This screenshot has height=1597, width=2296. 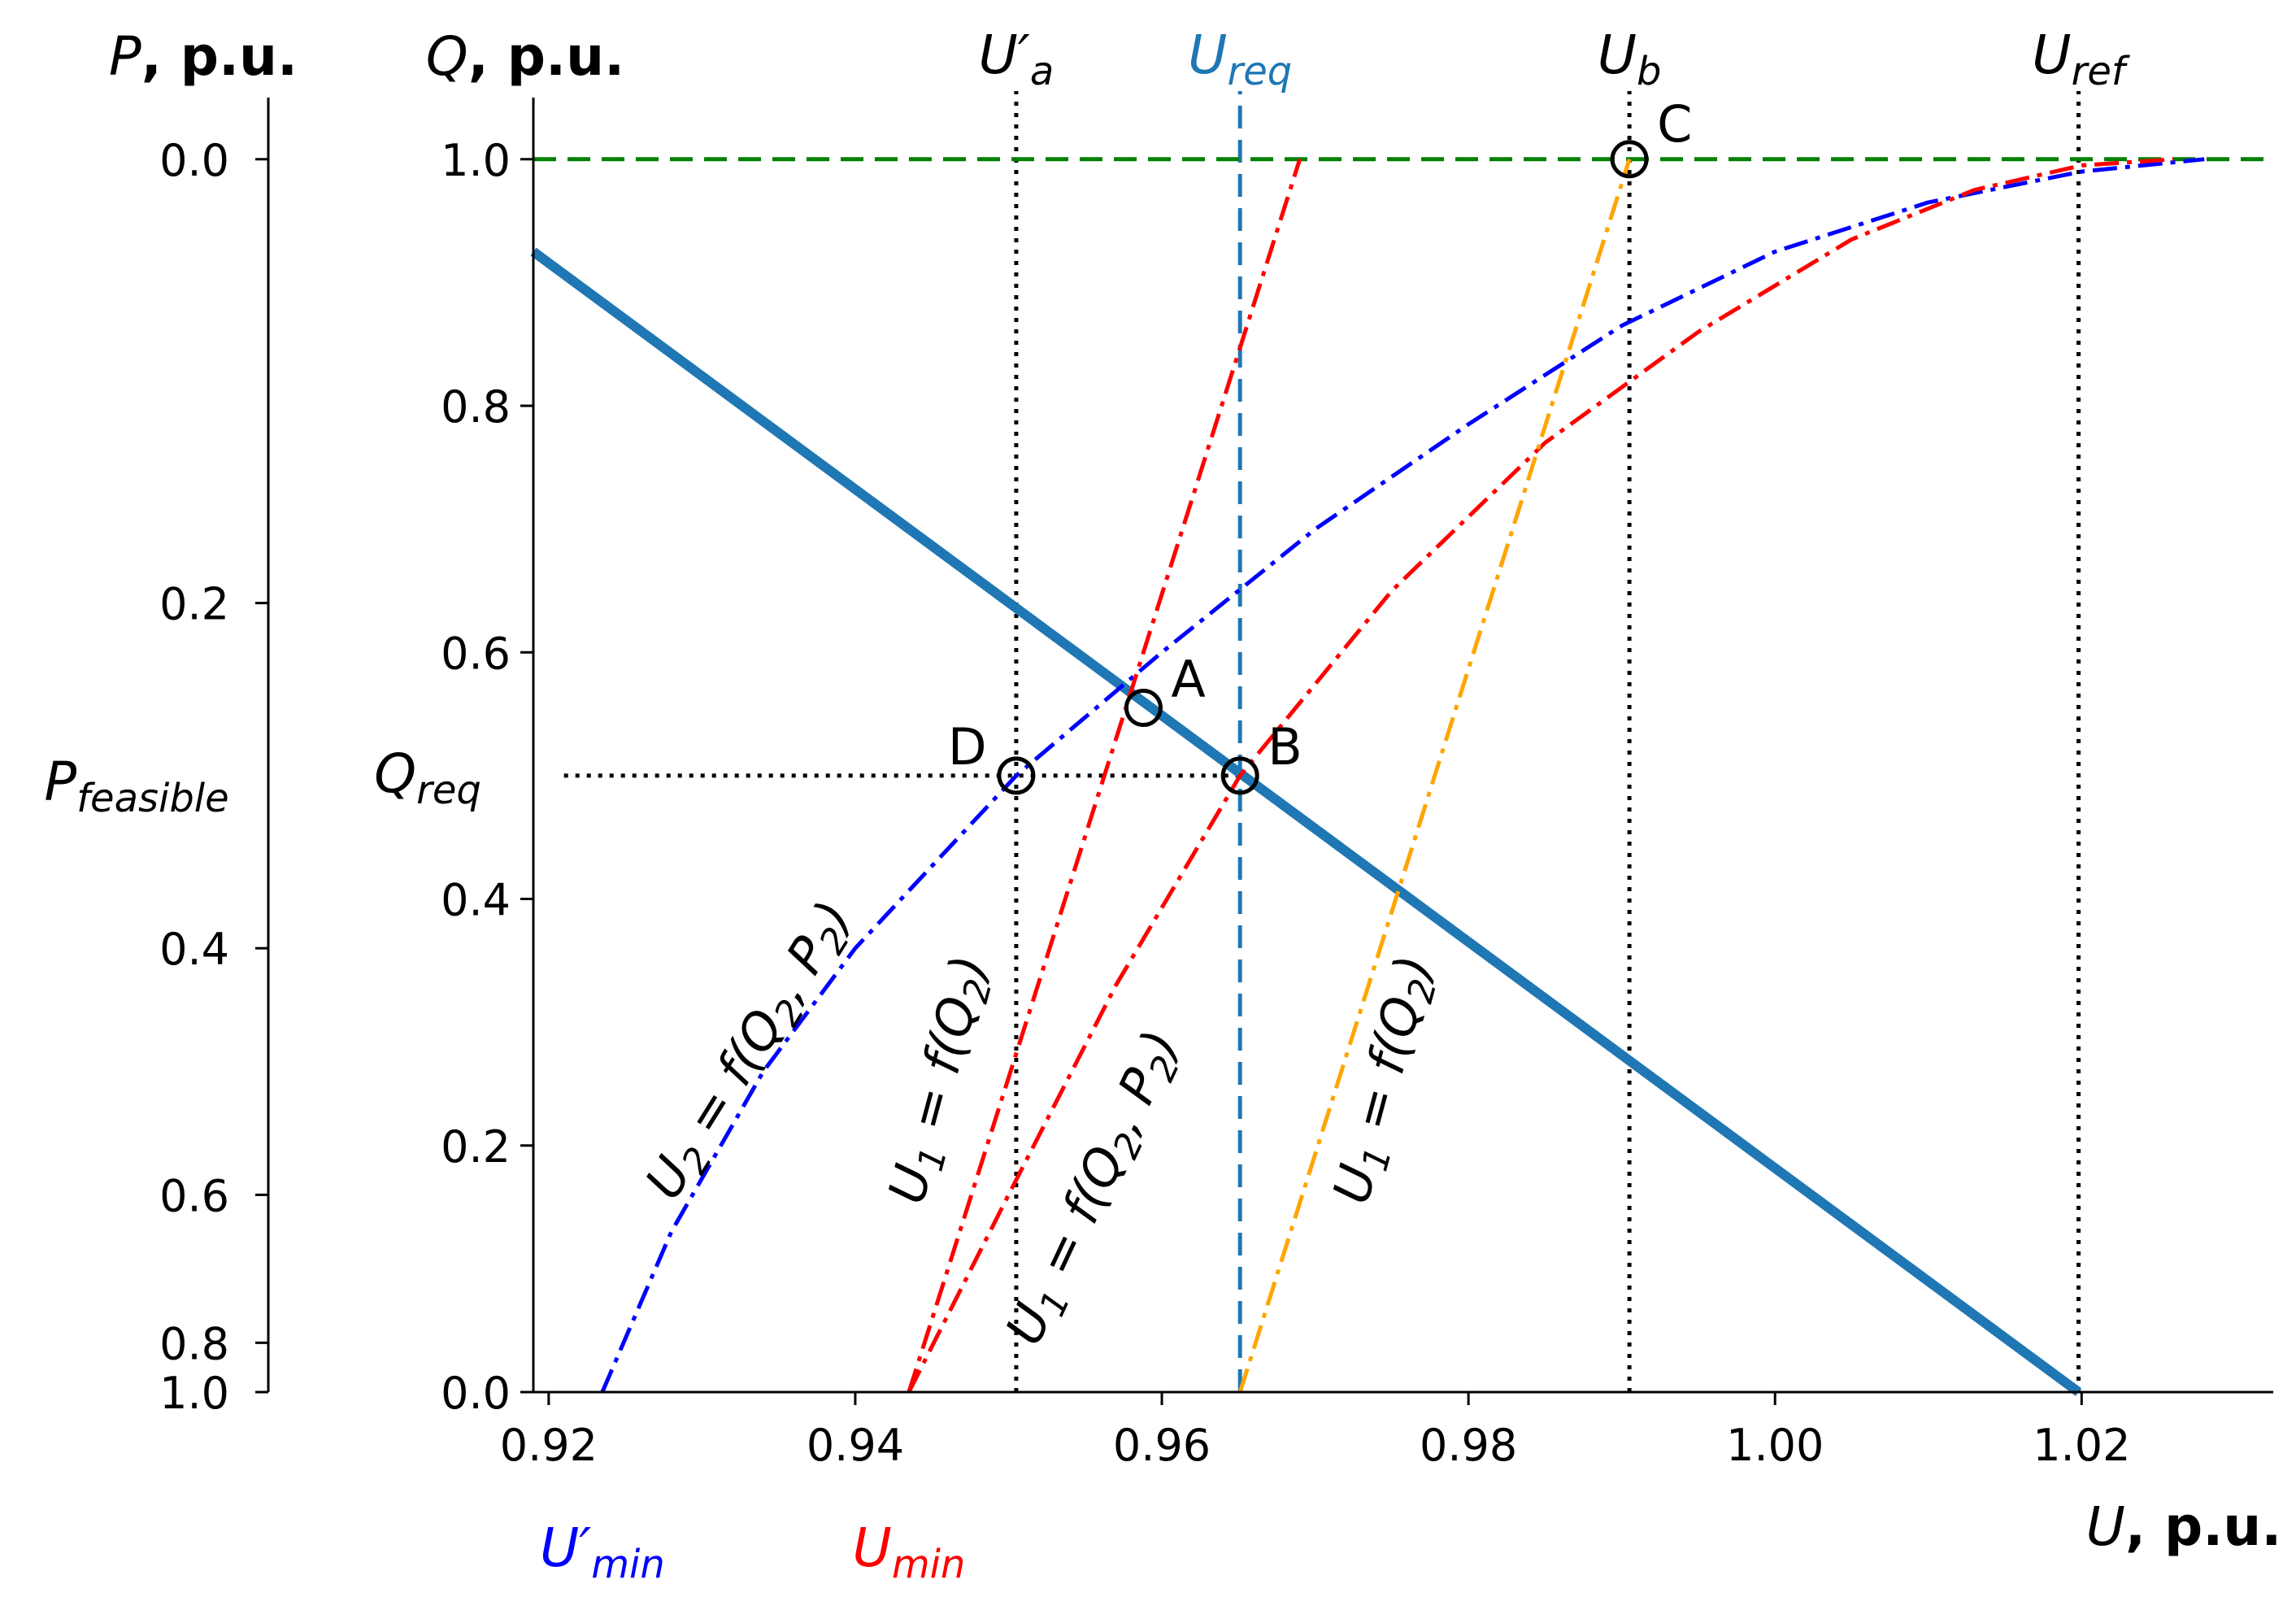 I want to click on q-tick-label: 0.8, so click(x=476, y=407).